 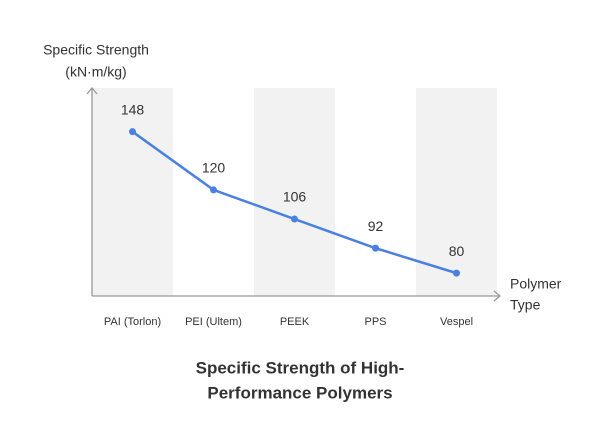 I want to click on x-tick-label: Vespel, so click(x=456, y=322).